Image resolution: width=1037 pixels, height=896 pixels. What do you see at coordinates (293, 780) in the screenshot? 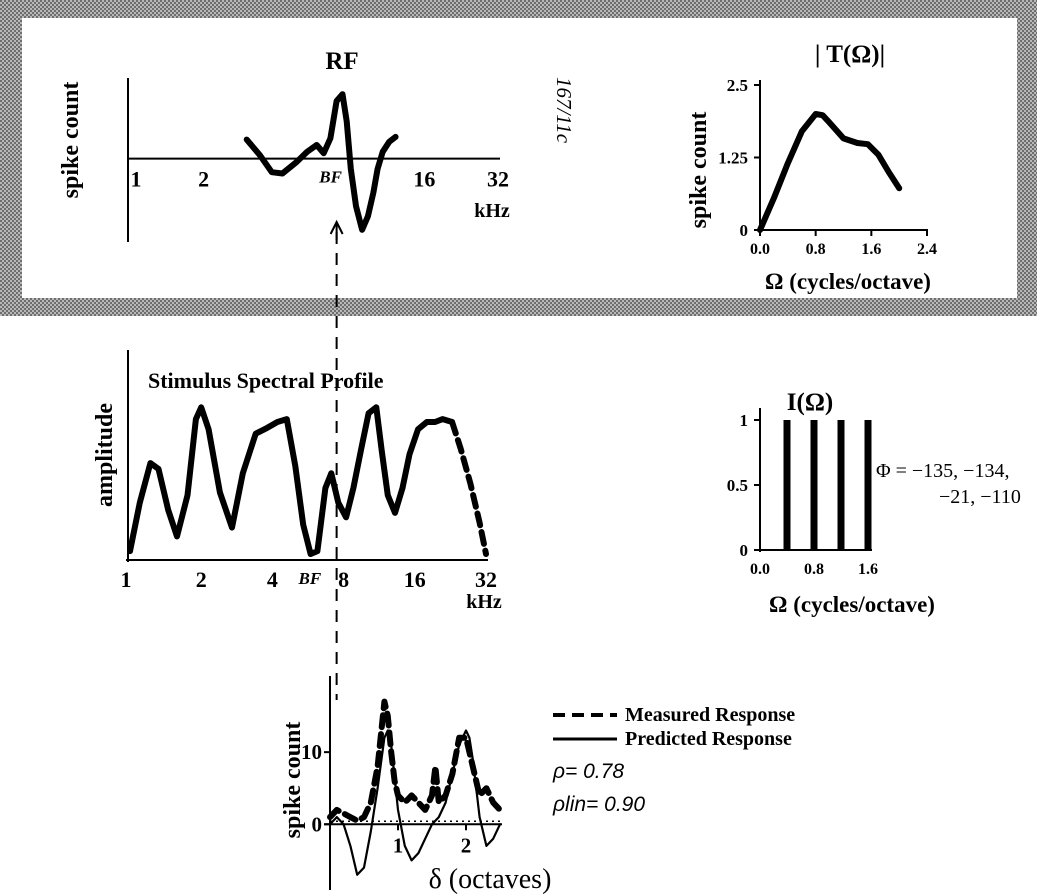
I see `resp-y-label: spike count` at bounding box center [293, 780].